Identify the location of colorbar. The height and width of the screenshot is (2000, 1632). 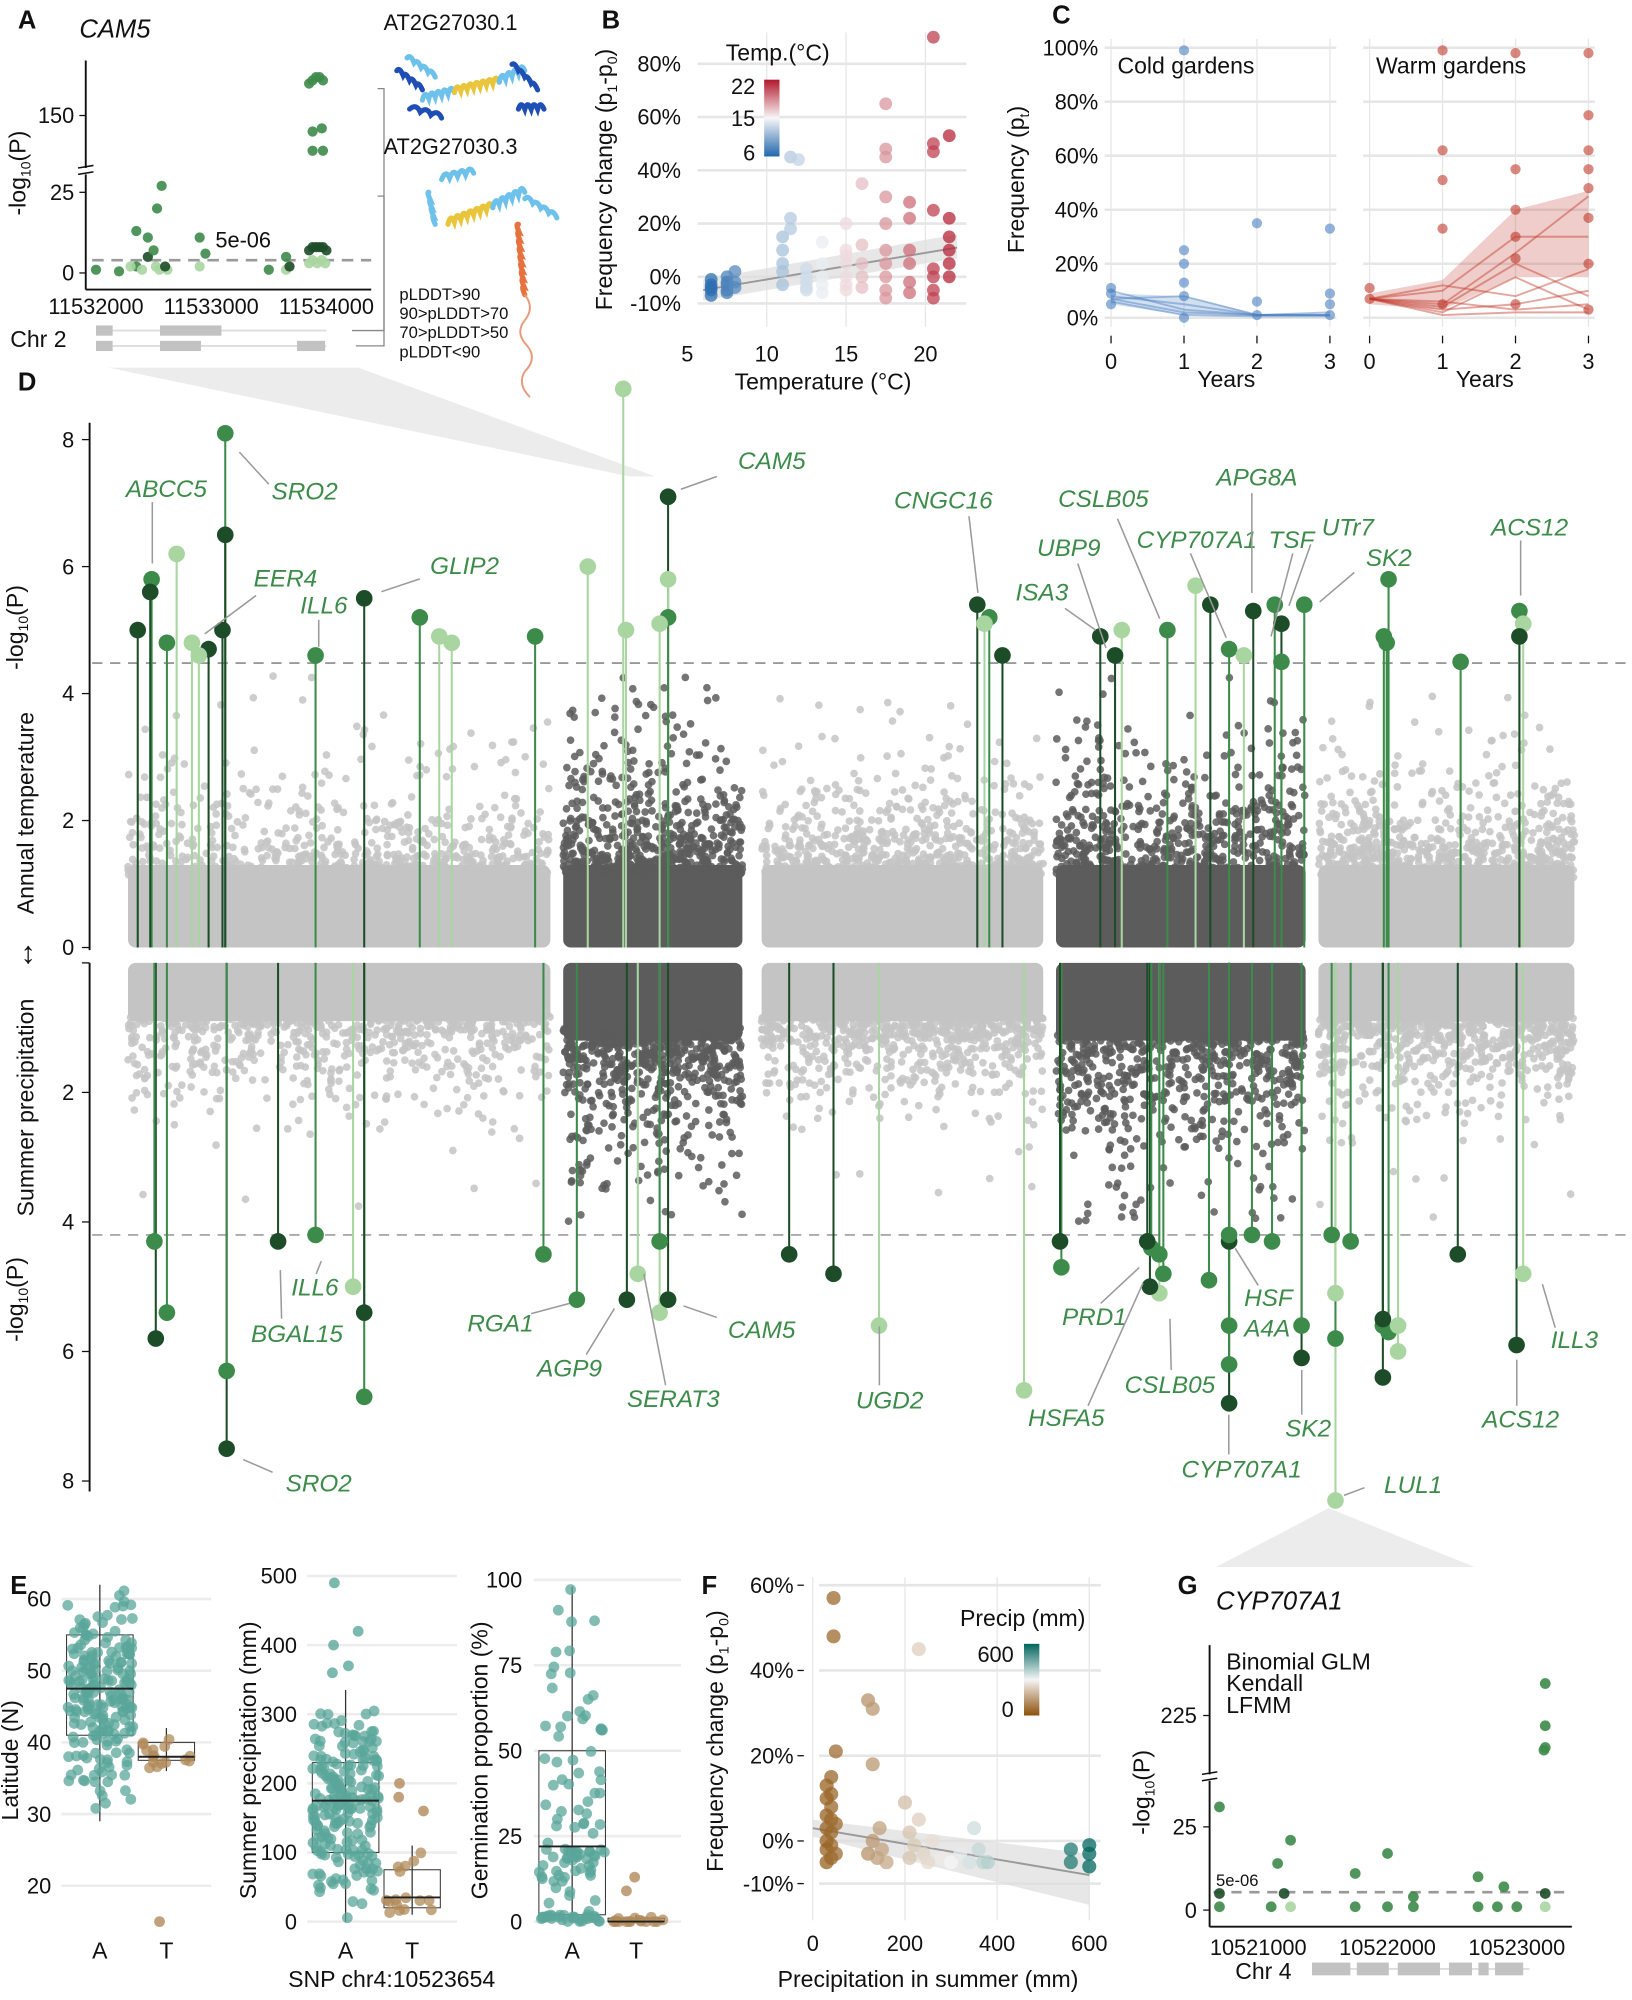
(772, 118).